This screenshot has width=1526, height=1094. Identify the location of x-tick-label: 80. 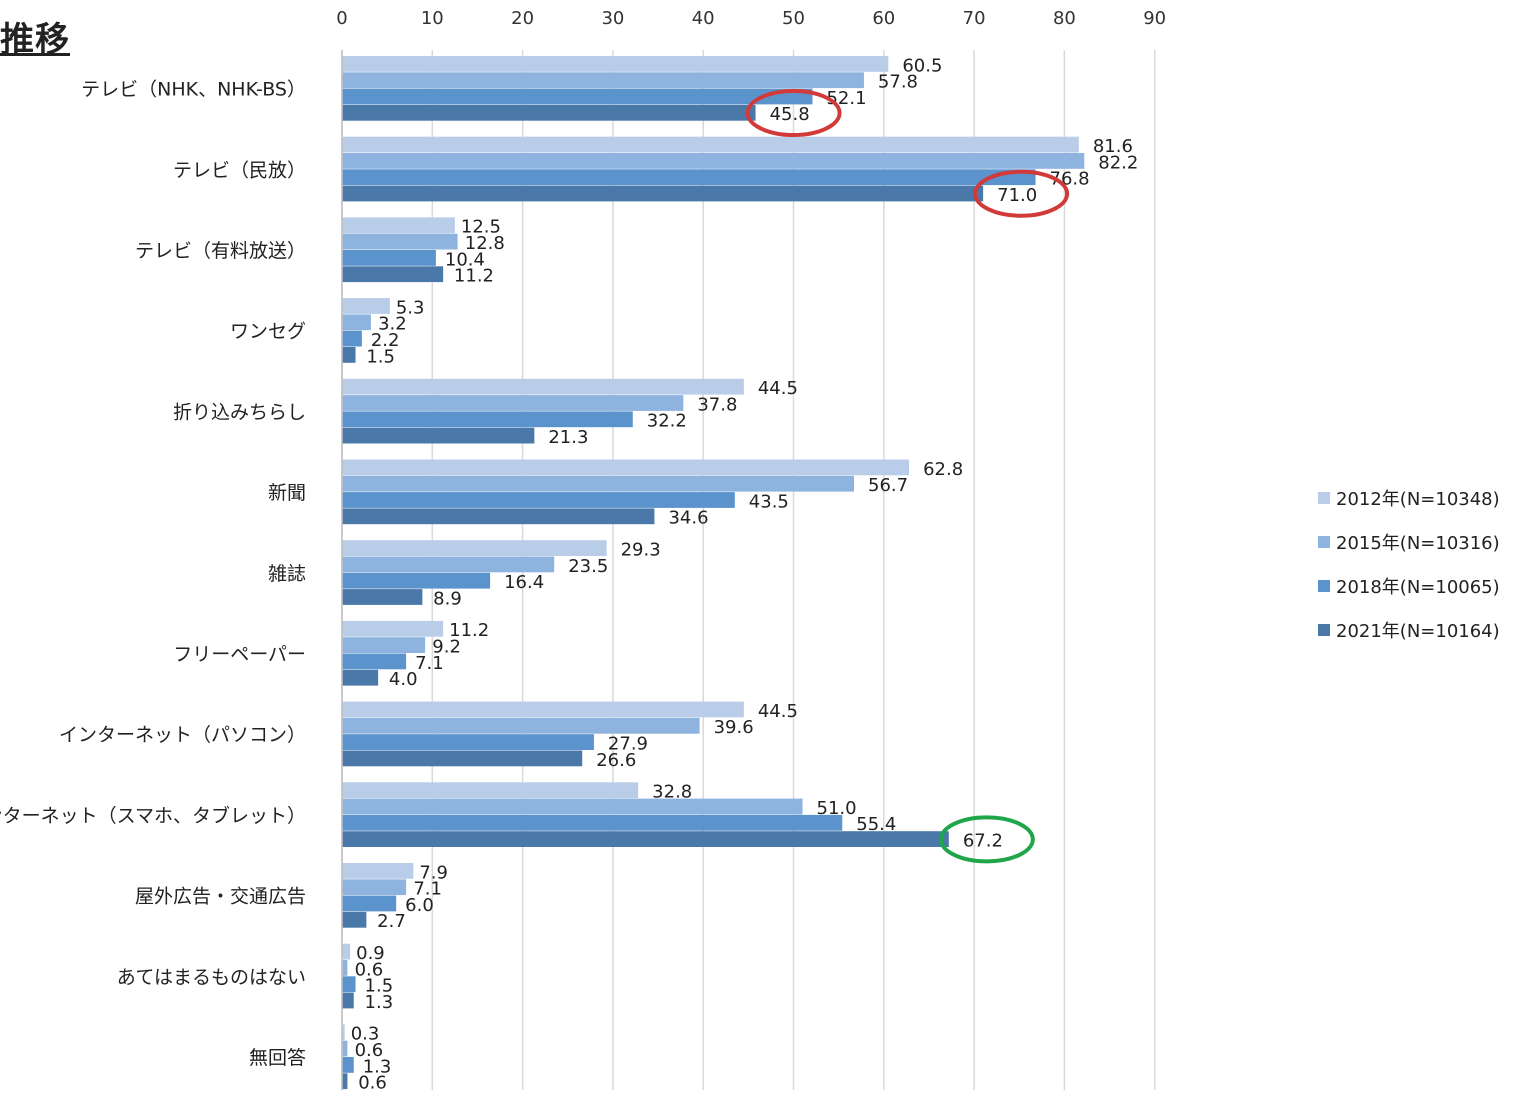
(1064, 18).